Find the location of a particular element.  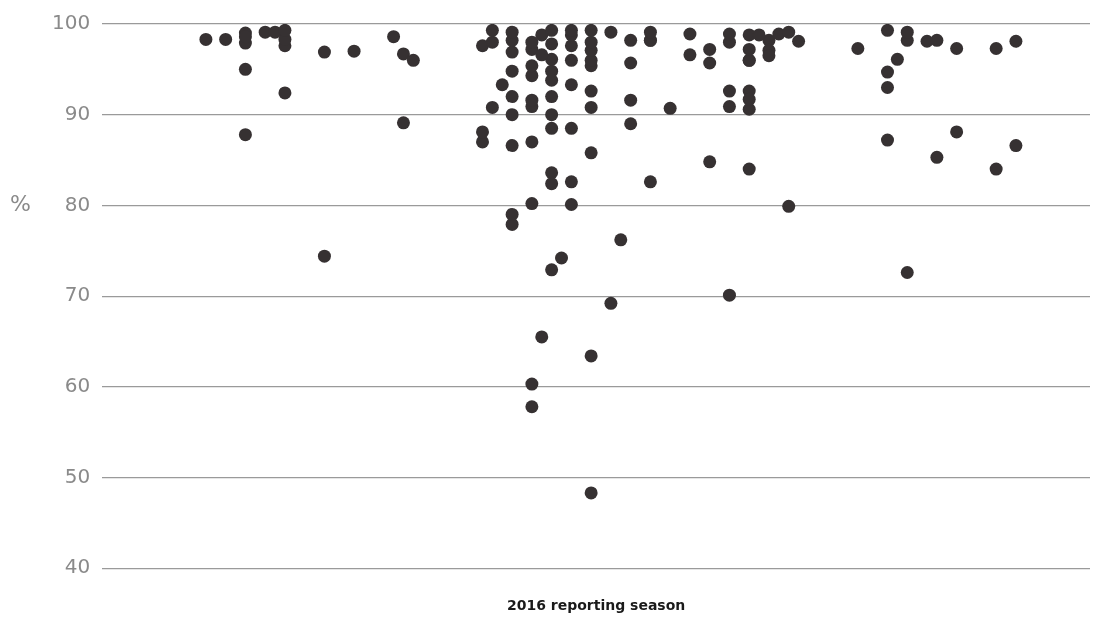

y-tick-label: 80 is located at coordinates (77, 203).